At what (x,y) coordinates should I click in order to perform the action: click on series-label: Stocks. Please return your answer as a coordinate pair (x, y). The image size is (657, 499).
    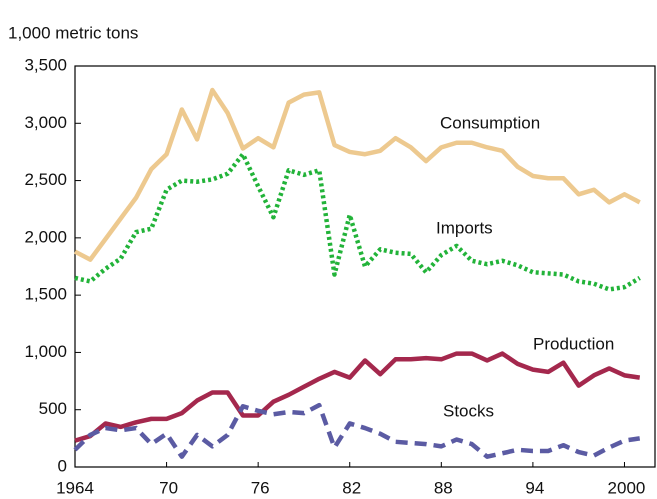
    Looking at the image, I should click on (468, 410).